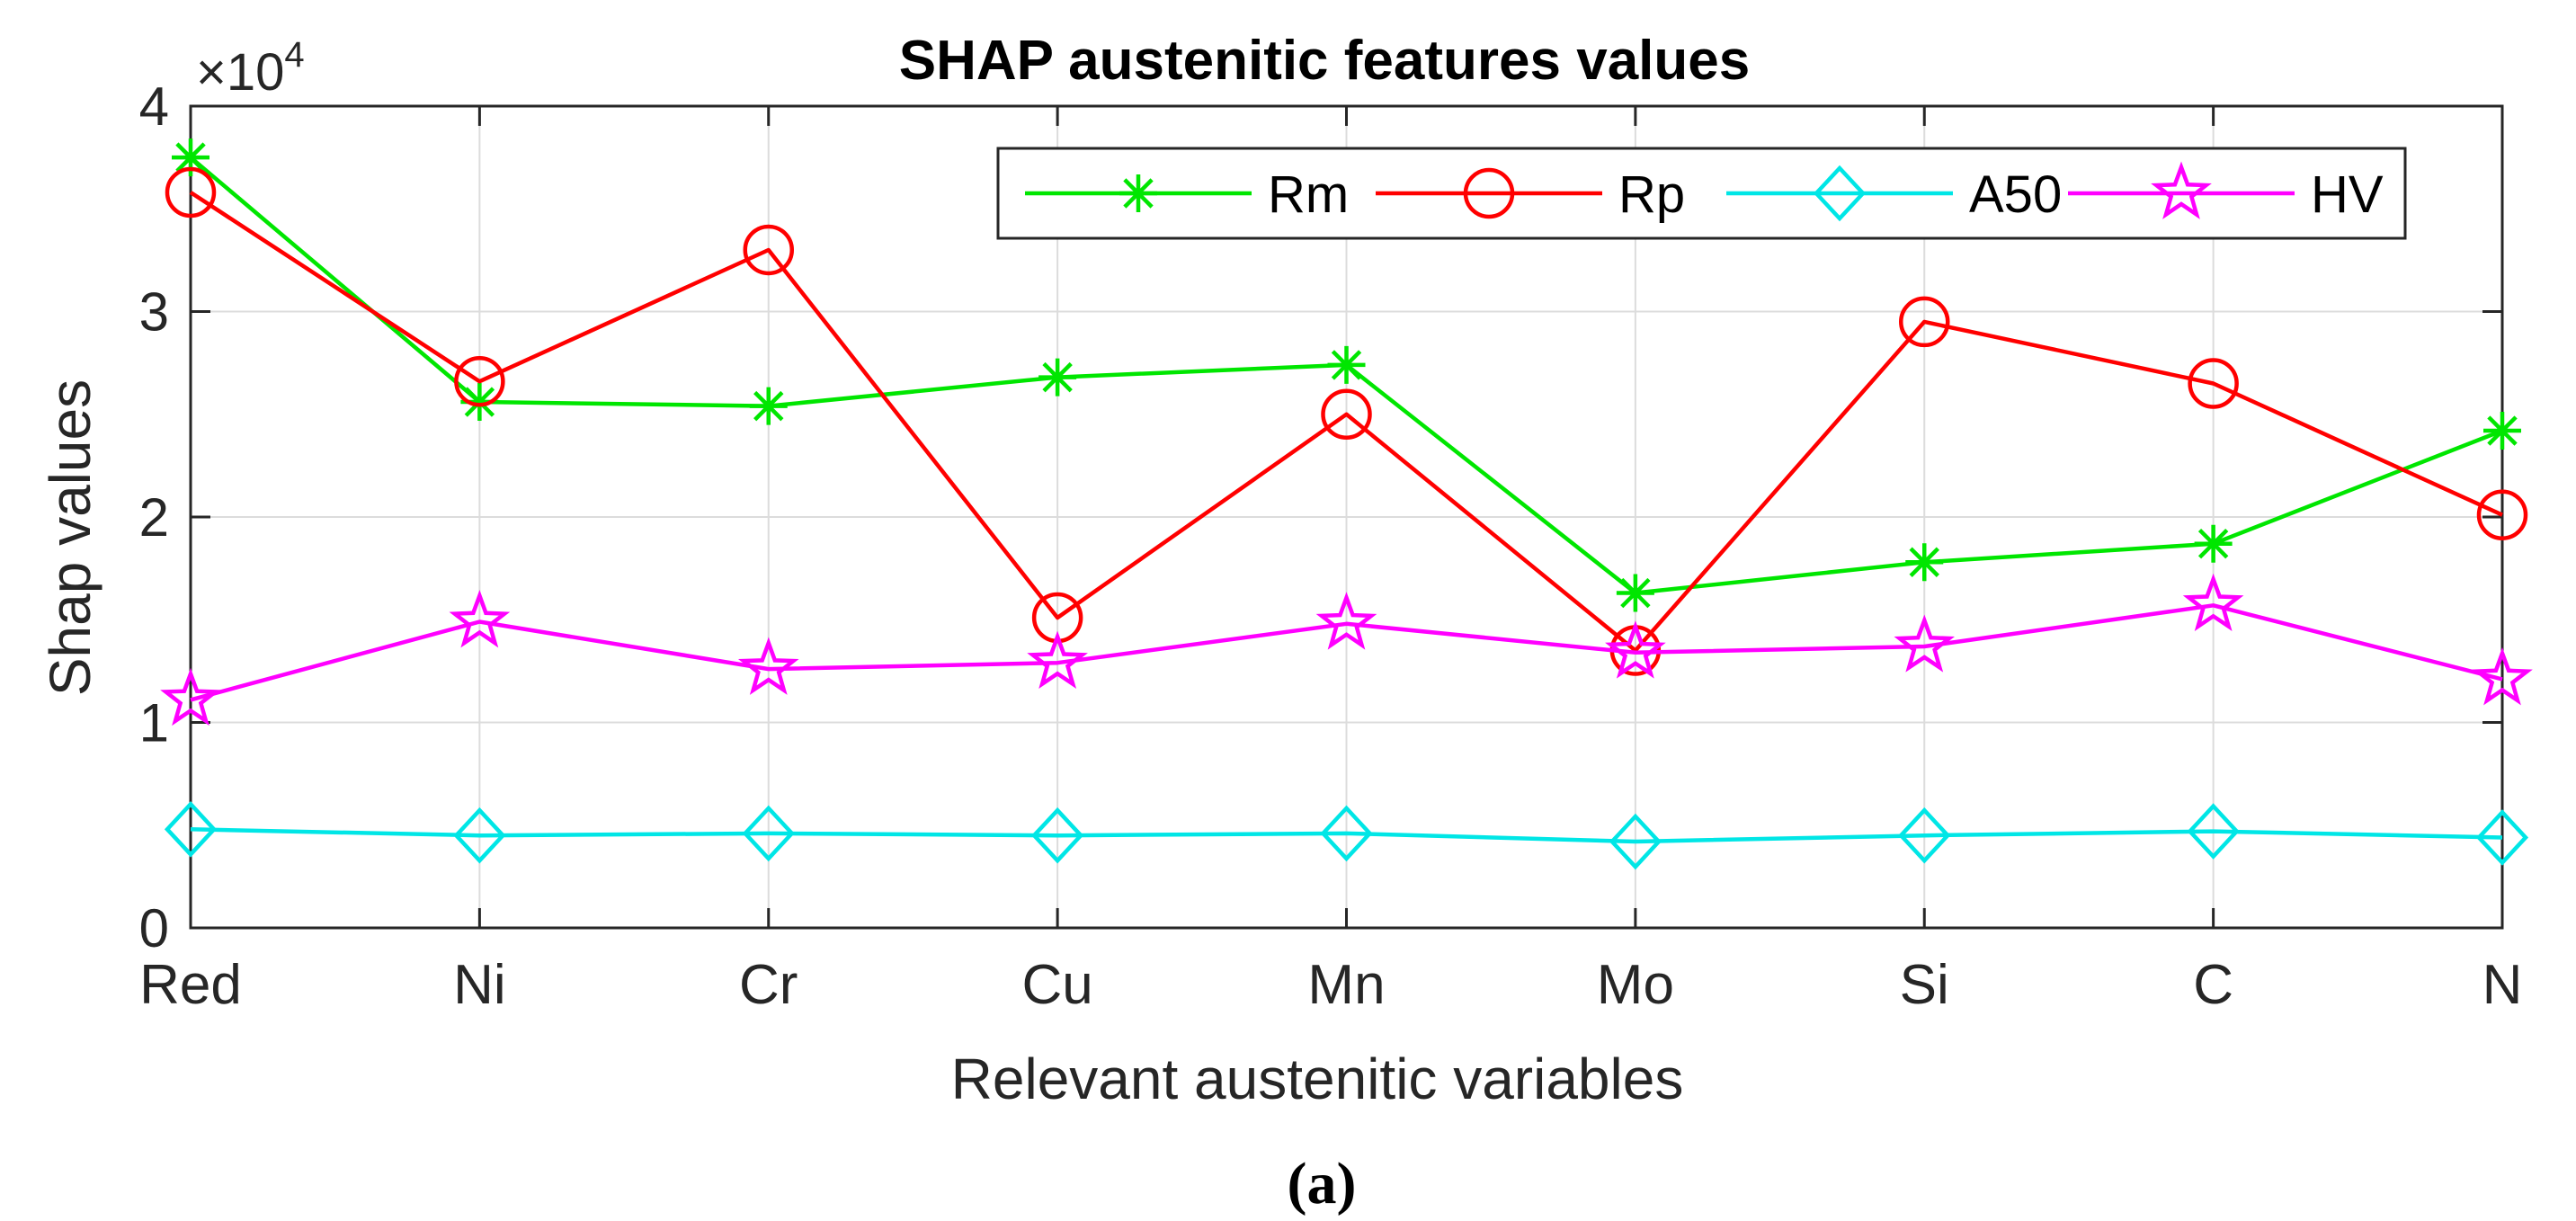 The image size is (2576, 1221). I want to click on x-tick-label: Mn, so click(1346, 985).